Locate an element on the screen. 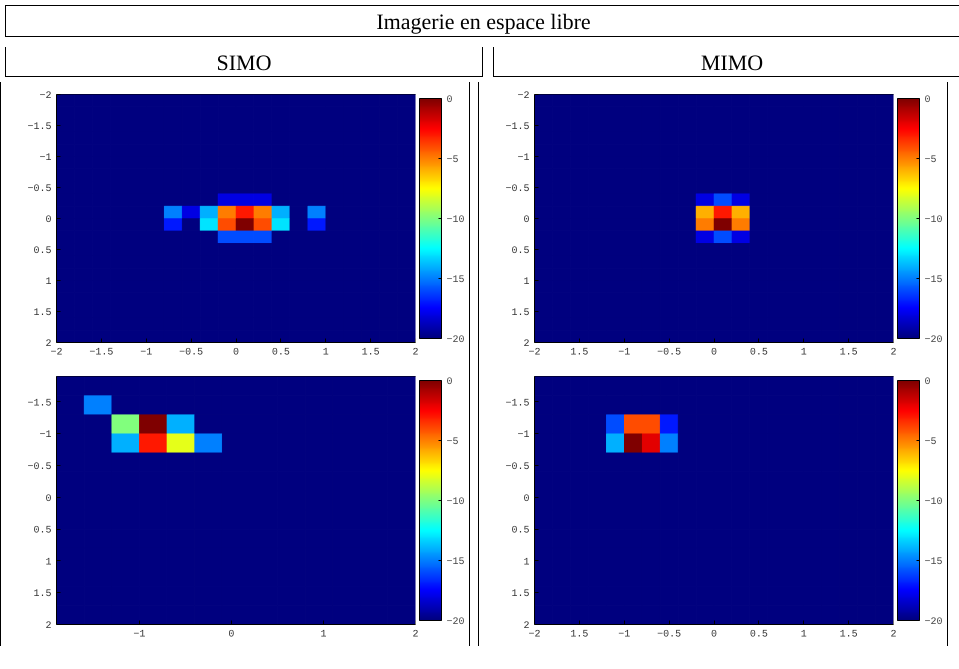  chart-subtitle: MIMO is located at coordinates (732, 63).